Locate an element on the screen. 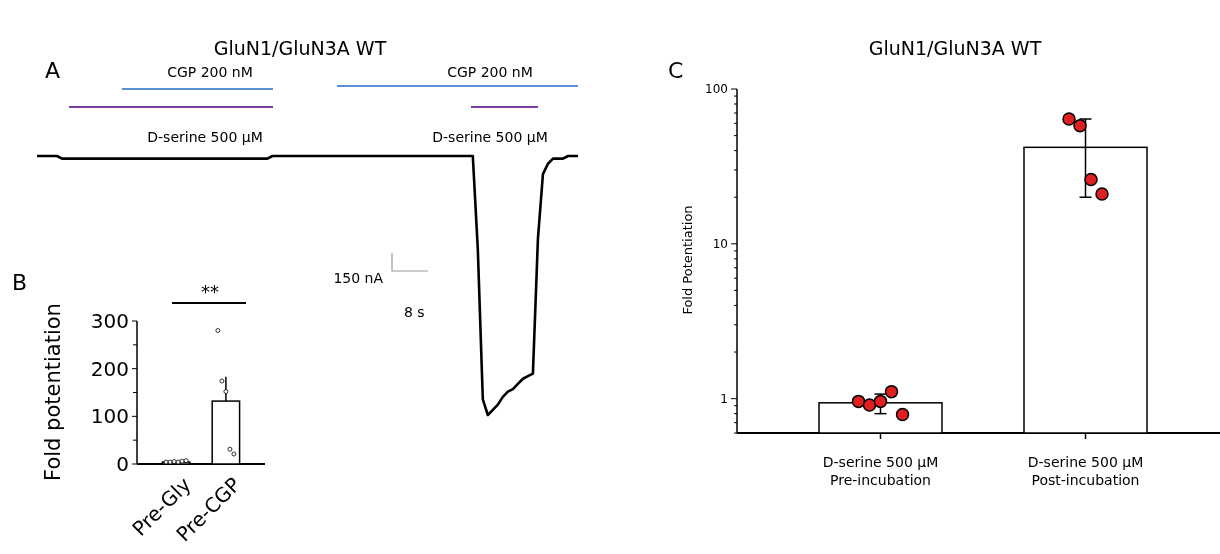 Image resolution: width=1220 pixels, height=554 pixels. text: A is located at coordinates (53, 70).